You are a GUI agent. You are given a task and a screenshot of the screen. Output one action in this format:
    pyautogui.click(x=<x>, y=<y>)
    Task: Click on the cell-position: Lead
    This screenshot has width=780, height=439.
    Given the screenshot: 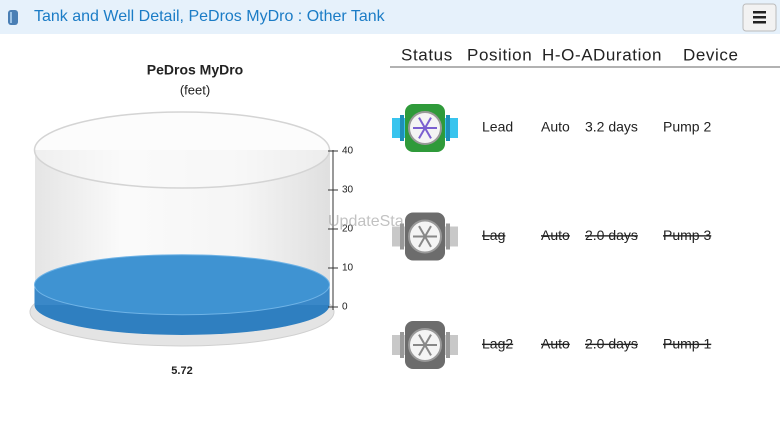 What is the action you would take?
    pyautogui.click(x=497, y=127)
    